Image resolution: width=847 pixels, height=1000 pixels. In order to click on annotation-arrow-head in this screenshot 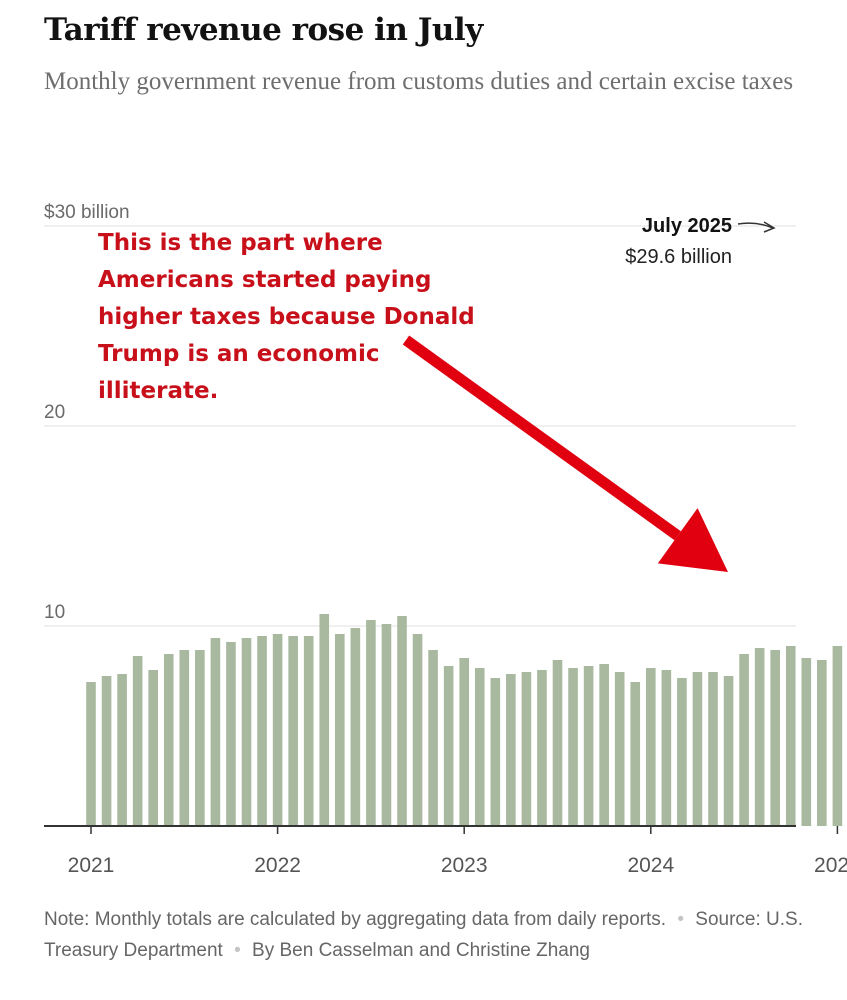, I will do `click(692, 540)`.